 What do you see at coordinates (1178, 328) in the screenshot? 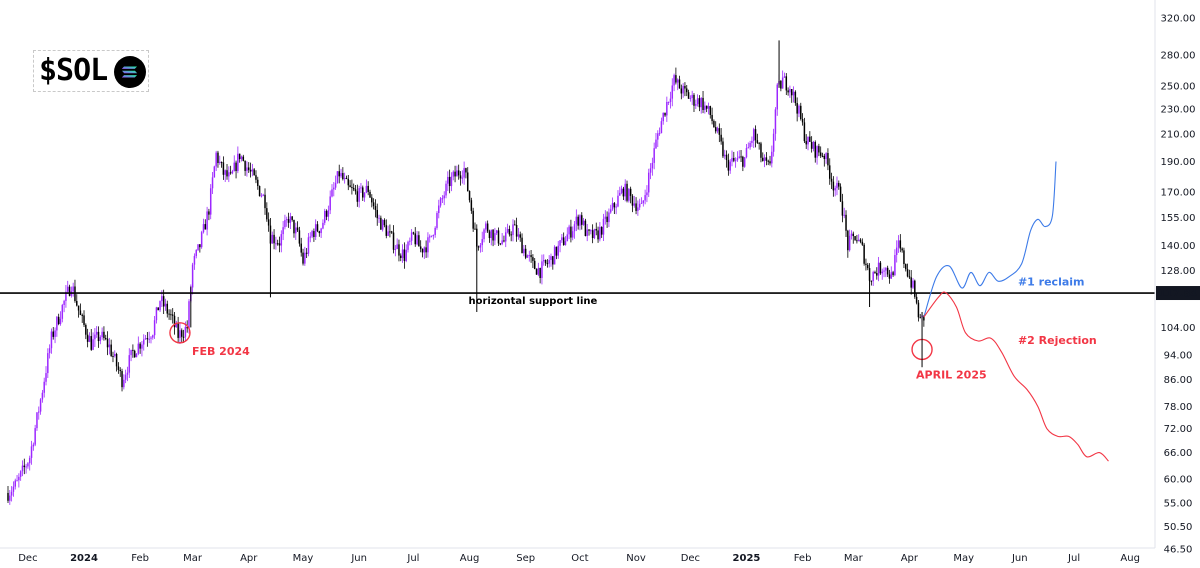
I see `price-tick-label: 104.00` at bounding box center [1178, 328].